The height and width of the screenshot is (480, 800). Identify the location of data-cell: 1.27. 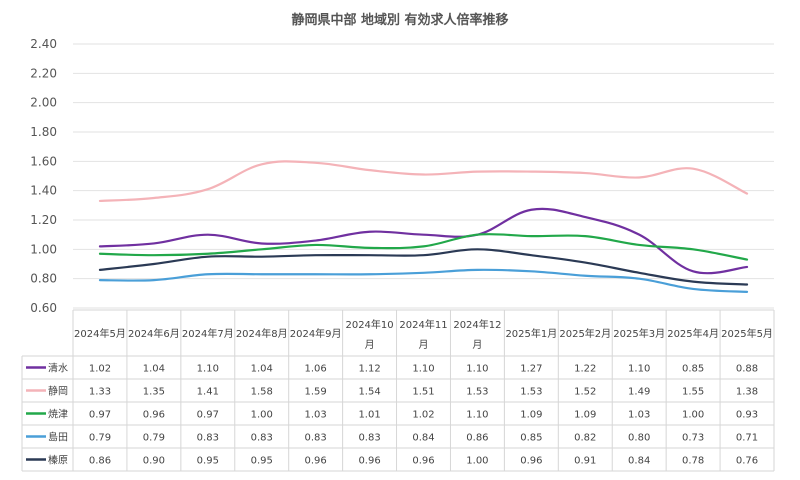
(531, 369).